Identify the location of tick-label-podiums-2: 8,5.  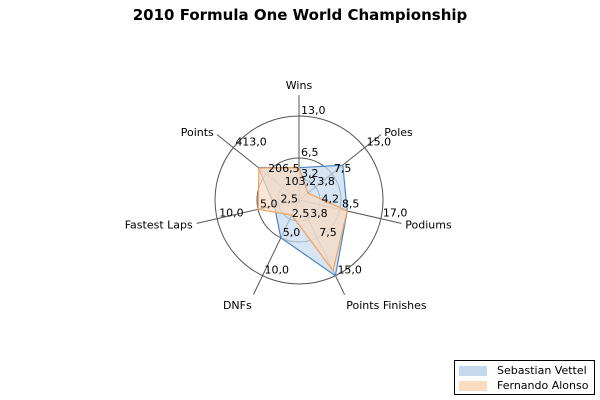
(351, 203).